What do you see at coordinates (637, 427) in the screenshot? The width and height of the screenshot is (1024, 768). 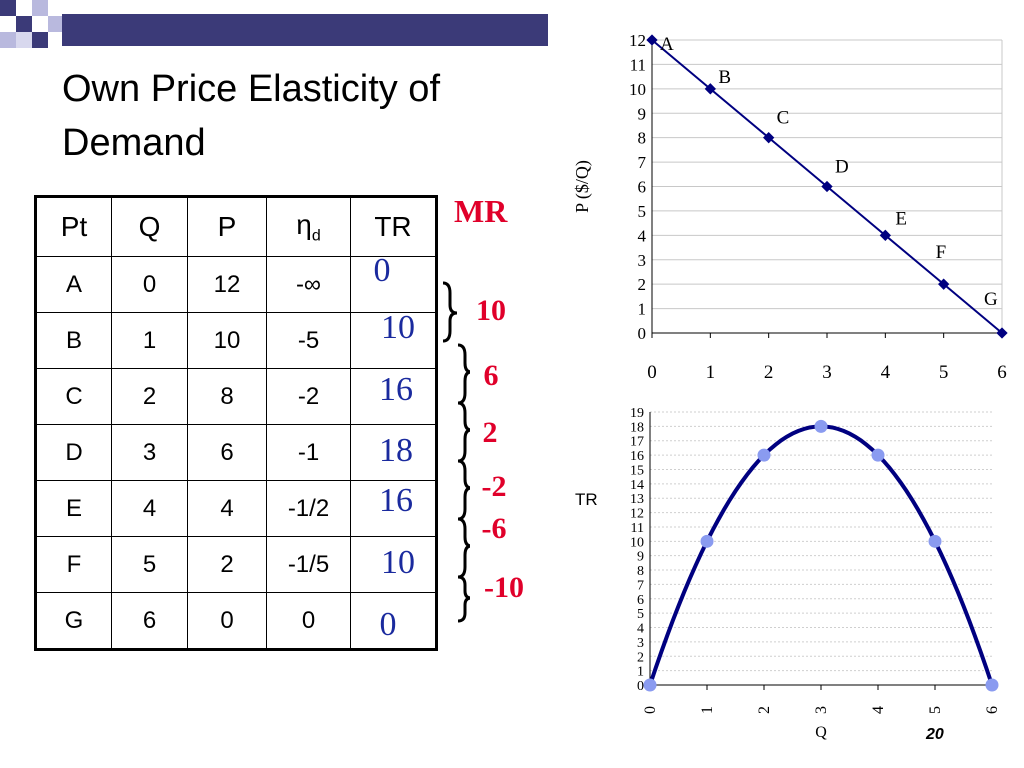 I see `y-tick-label: 18` at bounding box center [637, 427].